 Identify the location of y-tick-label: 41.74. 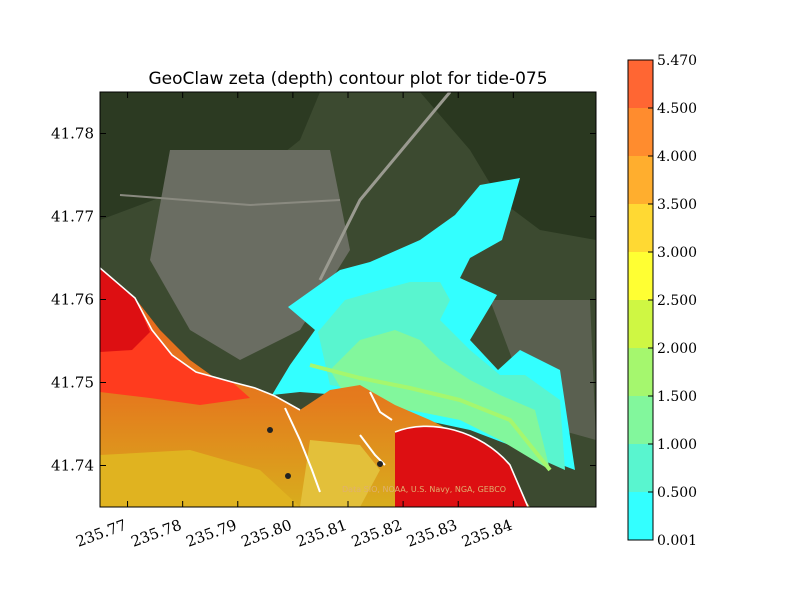
(72, 466).